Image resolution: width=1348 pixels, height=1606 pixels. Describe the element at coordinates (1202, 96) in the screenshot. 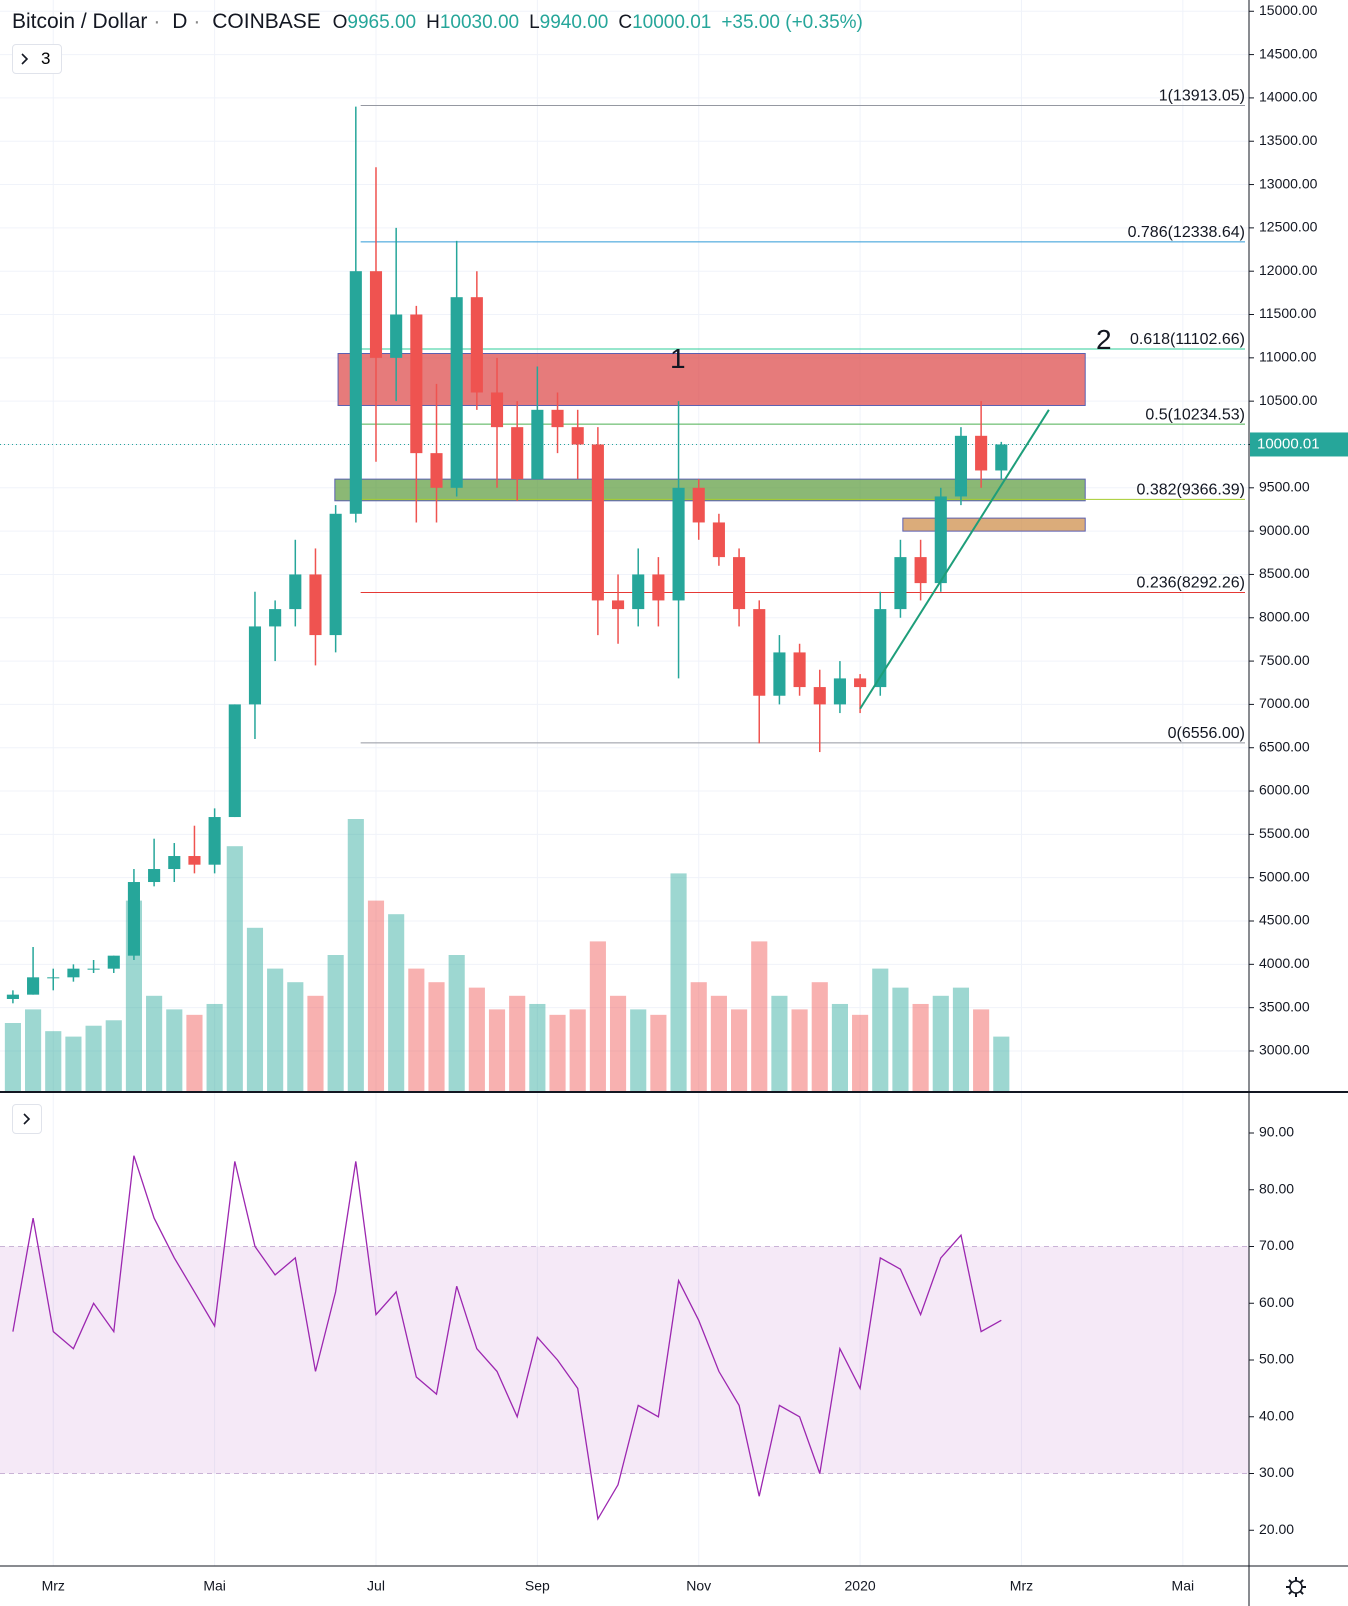

I see `fib-label: 1(13913.05)` at that location.